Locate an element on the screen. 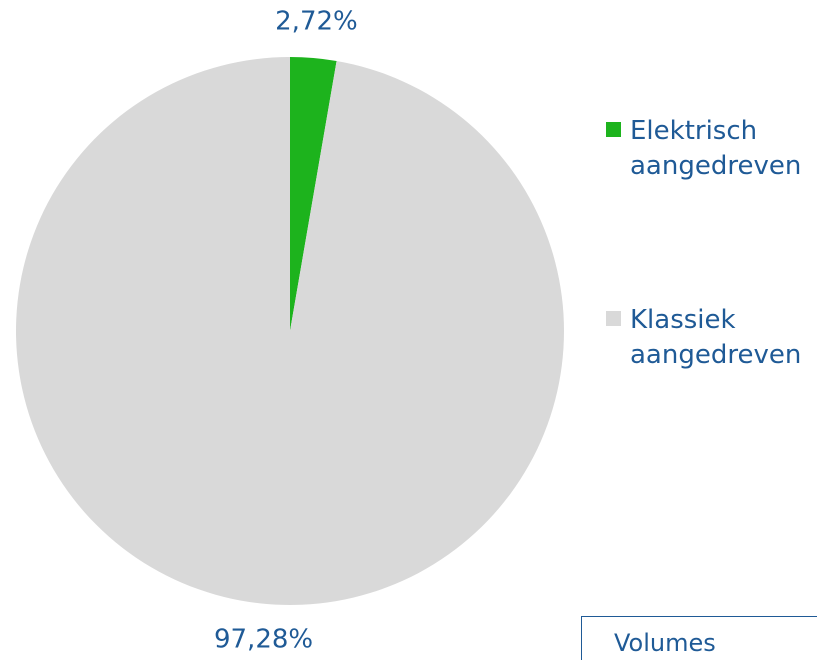 This screenshot has width=817, height=660. annotation-box: Volumes is located at coordinates (699, 638).